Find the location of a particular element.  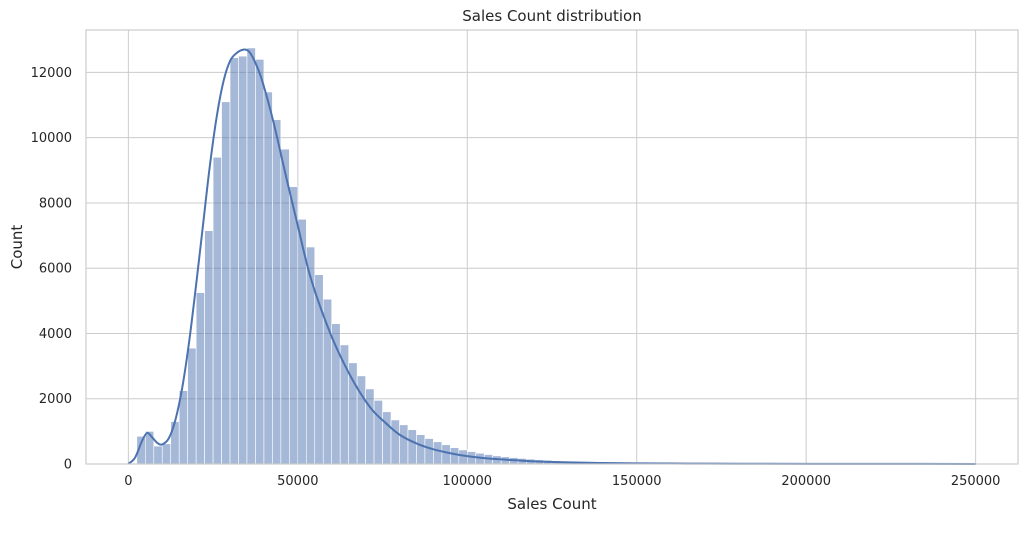

x-tick-label: 250000 is located at coordinates (976, 481).